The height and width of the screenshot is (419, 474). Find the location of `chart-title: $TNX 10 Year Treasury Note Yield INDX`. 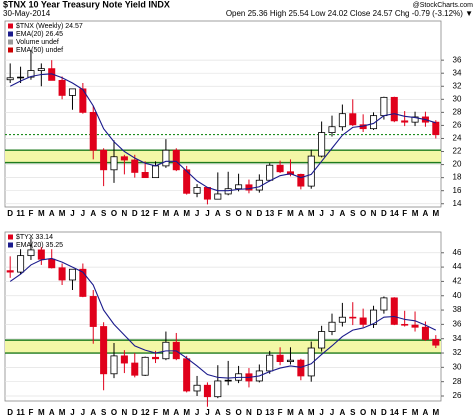

chart-title: $TNX 10 Year Treasury Note Yield INDX is located at coordinates (86, 4).